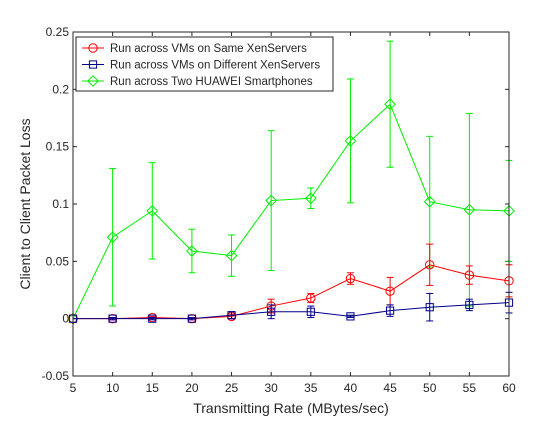  Describe the element at coordinates (153, 388) in the screenshot. I see `x-tick-label: 15` at that location.